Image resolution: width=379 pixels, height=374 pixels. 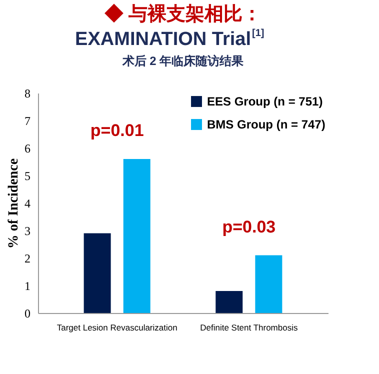 I want to click on y-tick-label: 3, so click(x=27, y=231).